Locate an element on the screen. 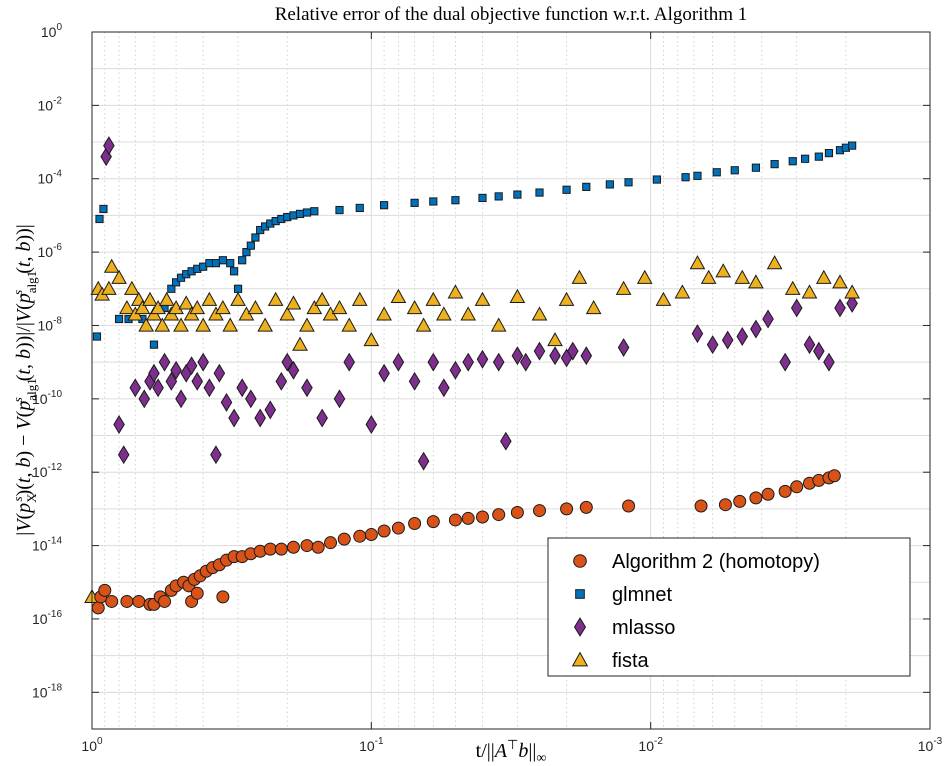  legend-marker-square is located at coordinates (580, 594).